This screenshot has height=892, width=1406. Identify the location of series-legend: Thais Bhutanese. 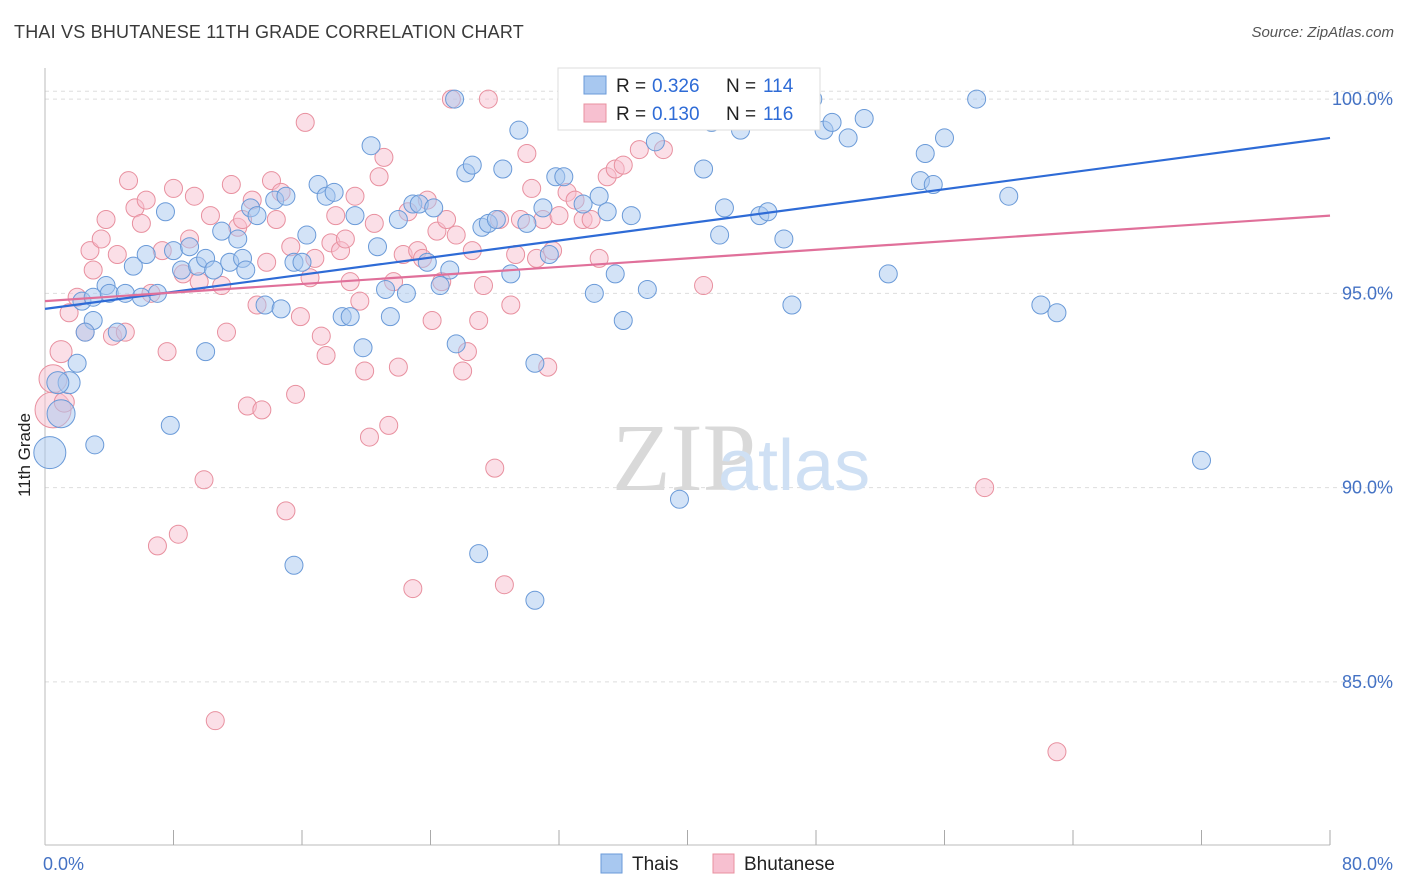
(717, 864).